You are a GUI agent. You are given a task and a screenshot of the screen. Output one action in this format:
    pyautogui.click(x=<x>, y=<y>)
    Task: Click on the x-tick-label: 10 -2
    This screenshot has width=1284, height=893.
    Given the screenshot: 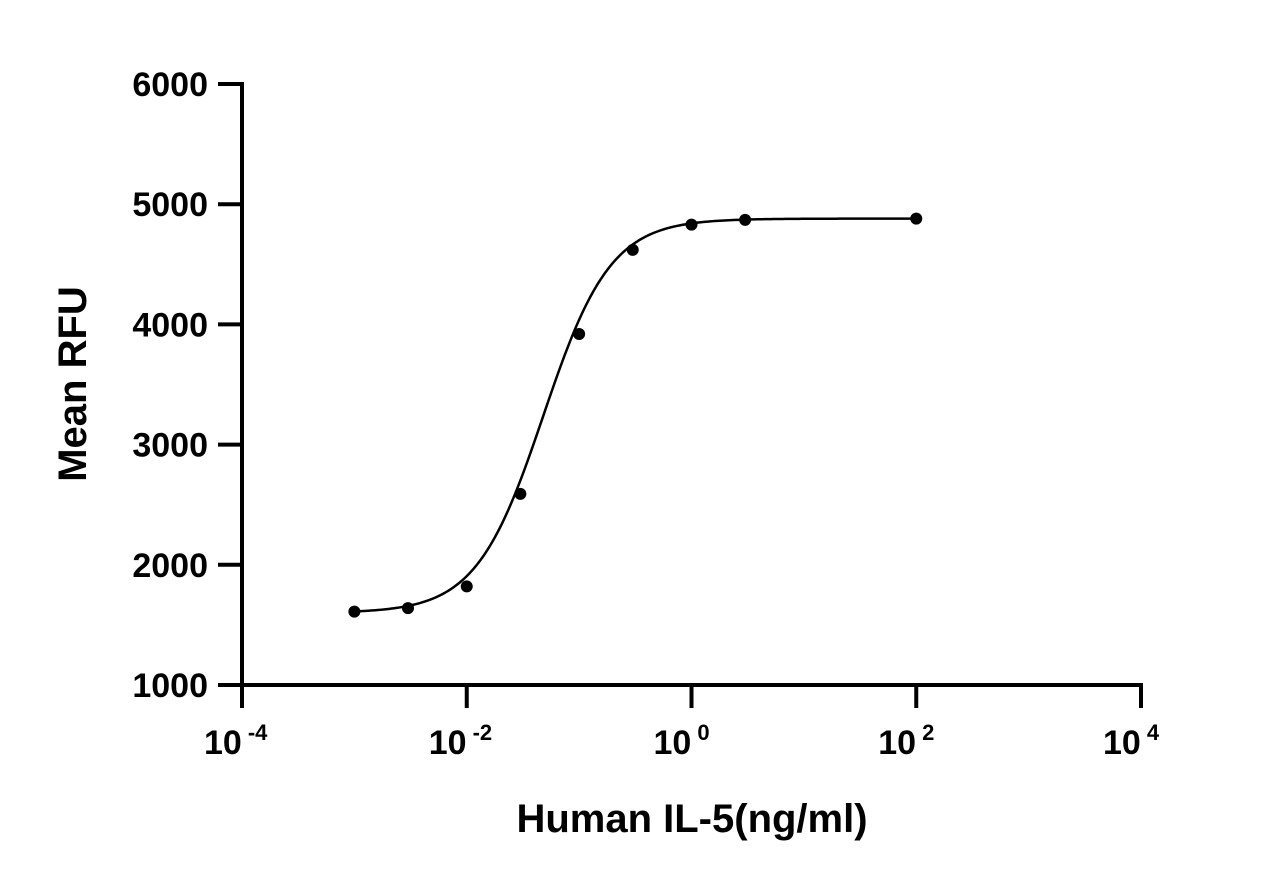 What is the action you would take?
    pyautogui.click(x=460, y=741)
    